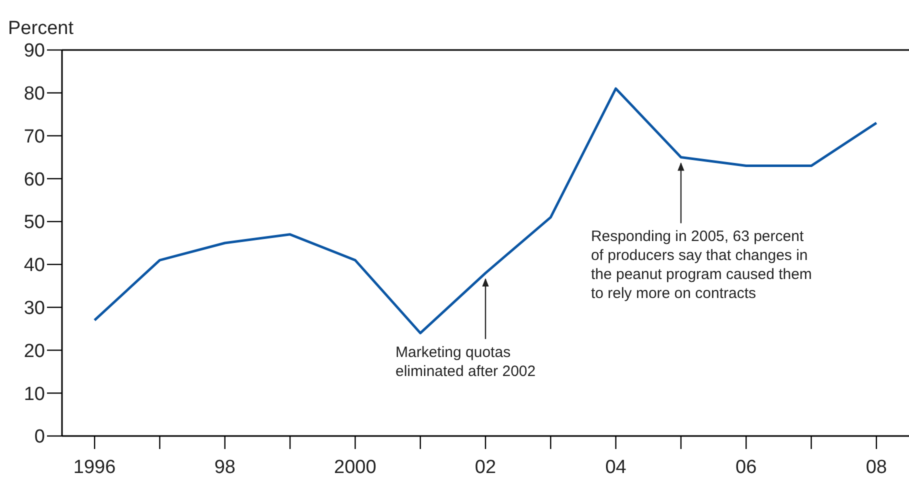  What do you see at coordinates (746, 467) in the screenshot?
I see `x-tick-label: 06` at bounding box center [746, 467].